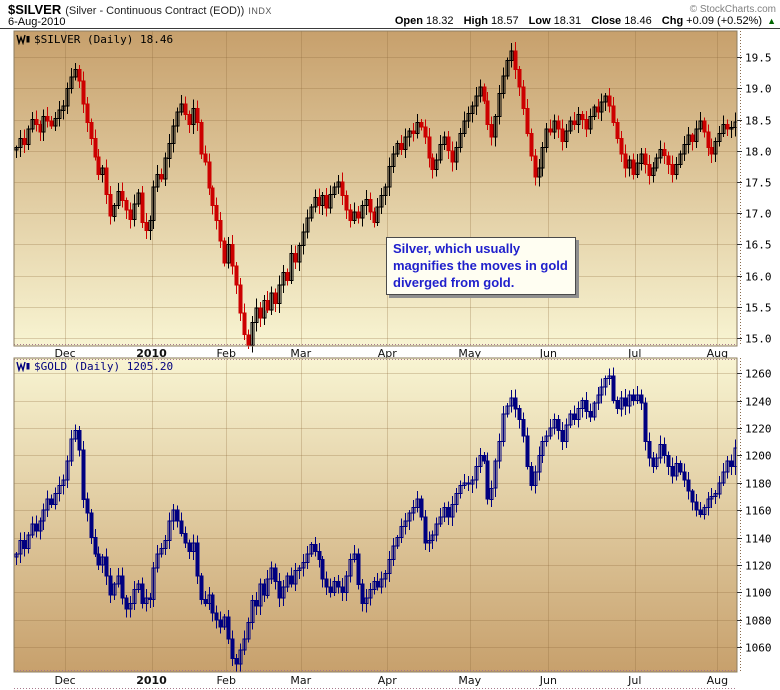 The width and height of the screenshot is (780, 690). Describe the element at coordinates (672, 21) in the screenshot. I see `chg-label: Chg` at that location.